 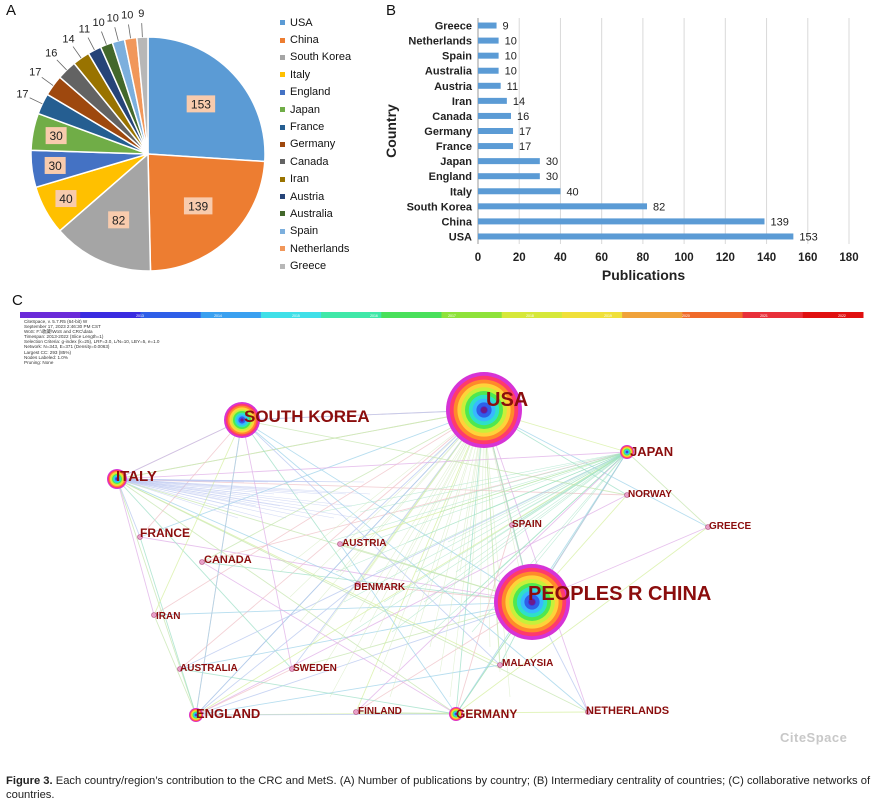 I want to click on panel-b-letter: B, so click(x=391, y=10).